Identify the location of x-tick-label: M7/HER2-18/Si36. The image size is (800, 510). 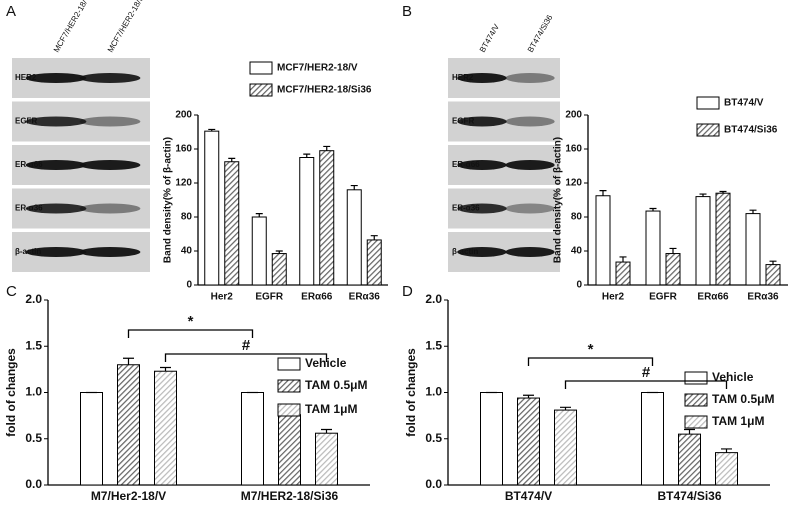
(290, 496).